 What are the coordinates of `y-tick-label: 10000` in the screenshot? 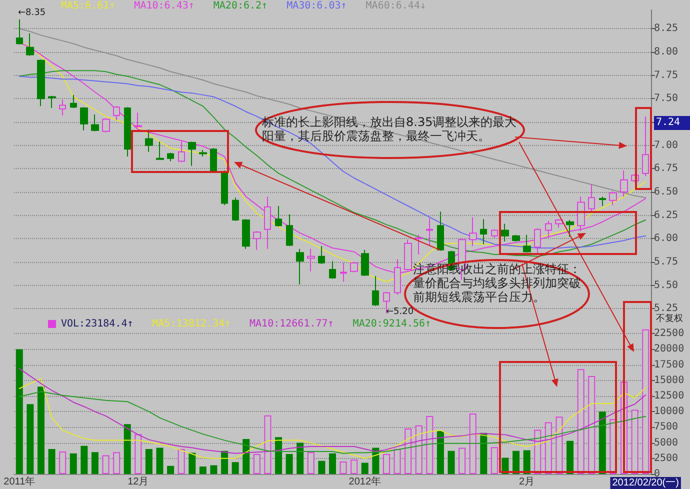 It's located at (669, 412).